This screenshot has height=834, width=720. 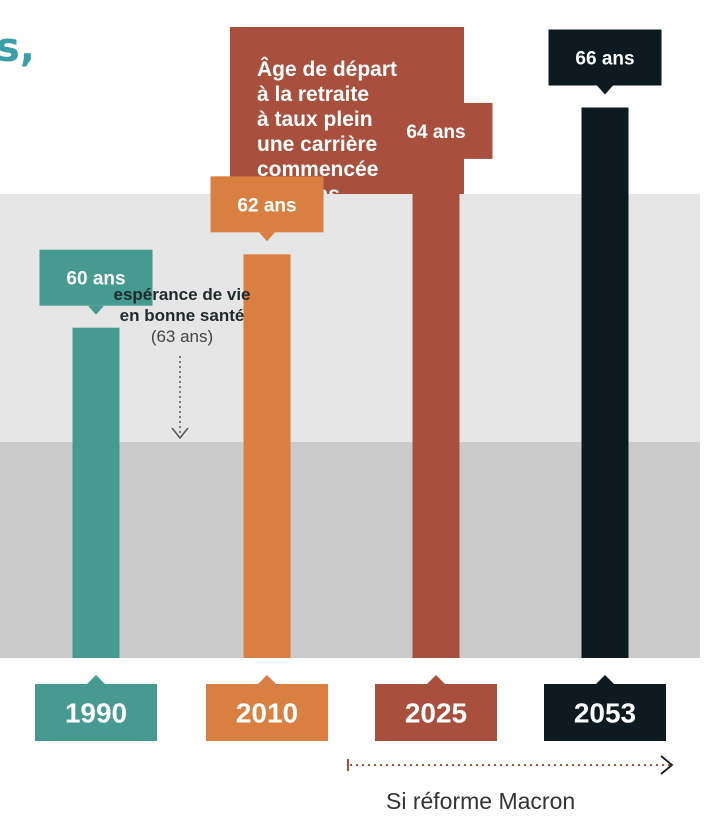 I want to click on life-expectancy-annotation: espérance de vie en bonne santé (63 ans), so click(x=182, y=315).